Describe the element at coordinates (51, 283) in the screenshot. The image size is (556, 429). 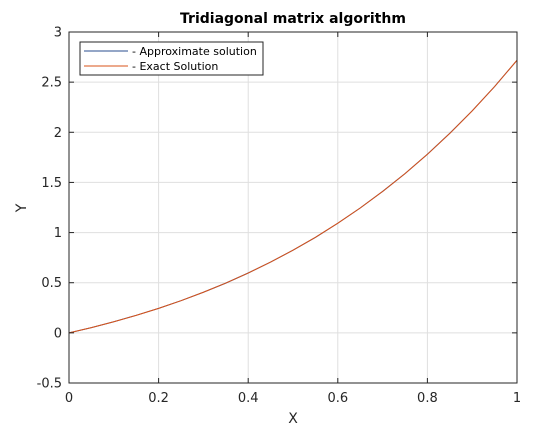
I see `y-tick-label: 0.5` at that location.